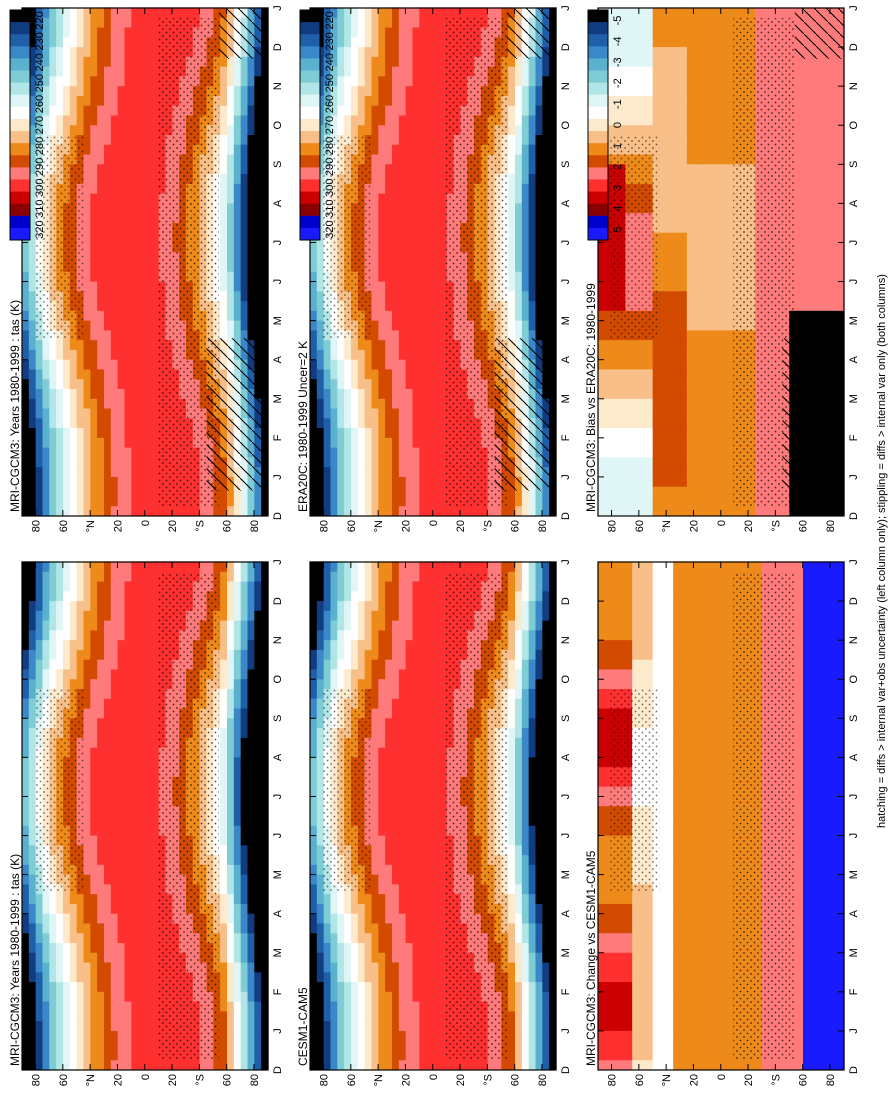  Describe the element at coordinates (278, 47) in the screenshot. I see `x-tick-label: D` at that location.